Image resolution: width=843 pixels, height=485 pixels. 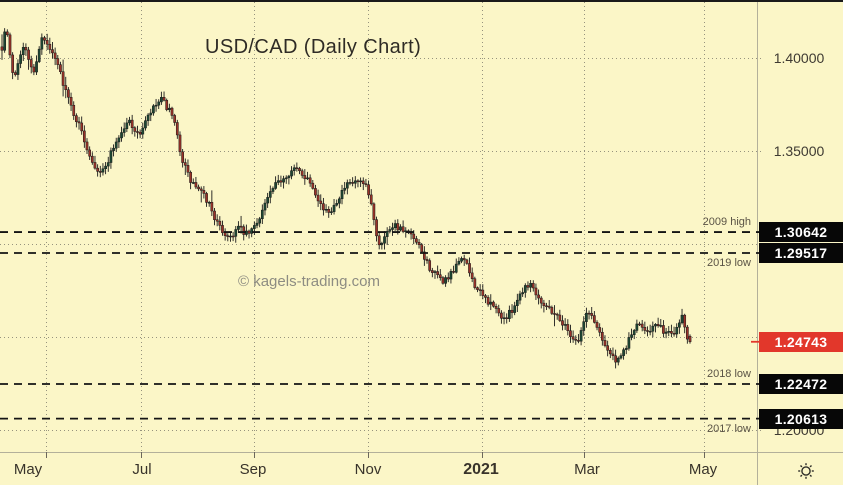 What do you see at coordinates (799, 58) in the screenshot?
I see `price-axis-label: 1.40000` at bounding box center [799, 58].